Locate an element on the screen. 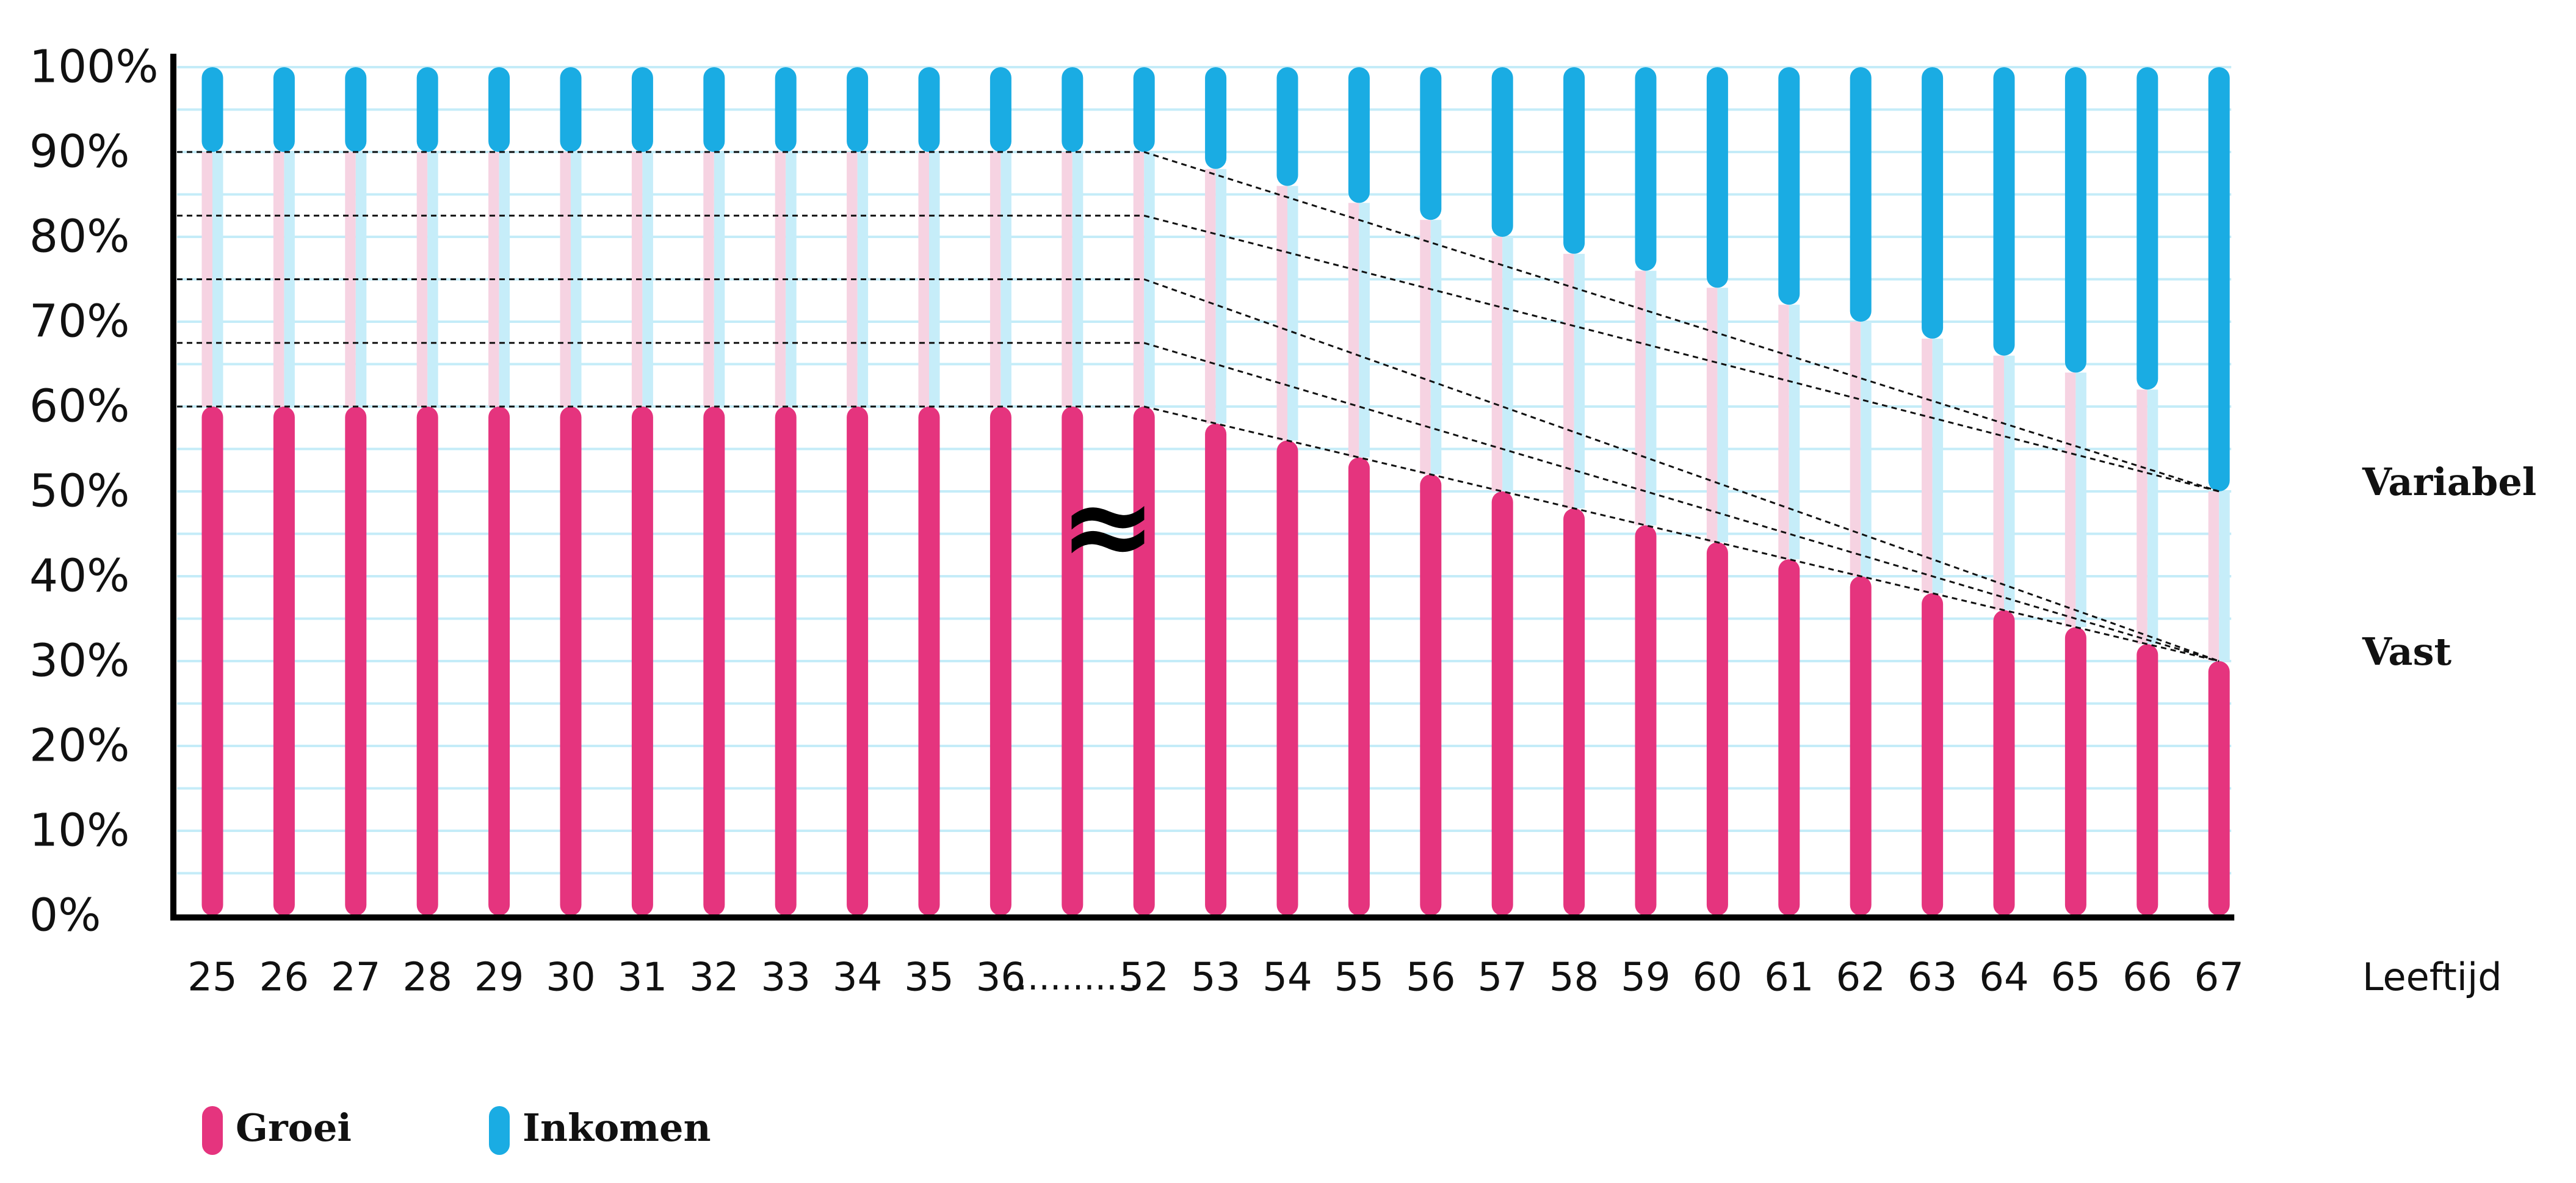 Image resolution: width=2576 pixels, height=1183 pixels. y-tick-label: 100% is located at coordinates (94, 67).